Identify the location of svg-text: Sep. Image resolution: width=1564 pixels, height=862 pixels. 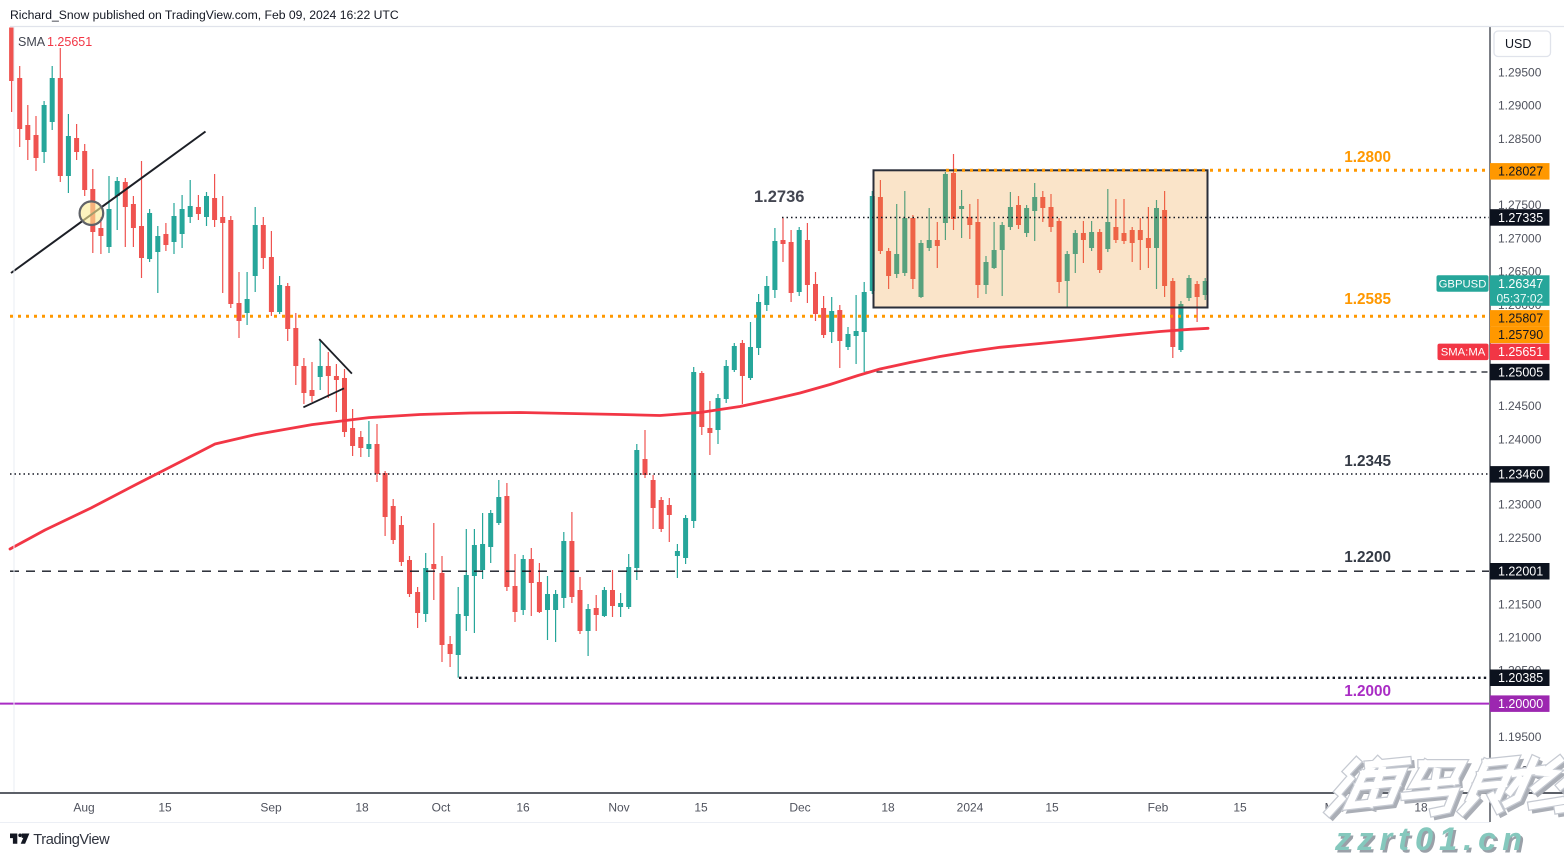
(271, 808).